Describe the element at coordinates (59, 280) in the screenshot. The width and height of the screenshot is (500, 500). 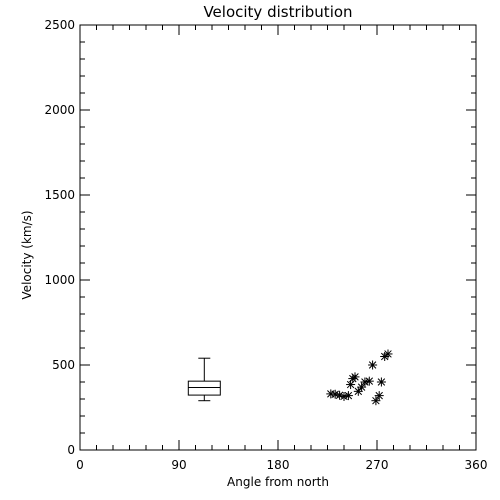
I see `y-tick-label: 1000` at that location.